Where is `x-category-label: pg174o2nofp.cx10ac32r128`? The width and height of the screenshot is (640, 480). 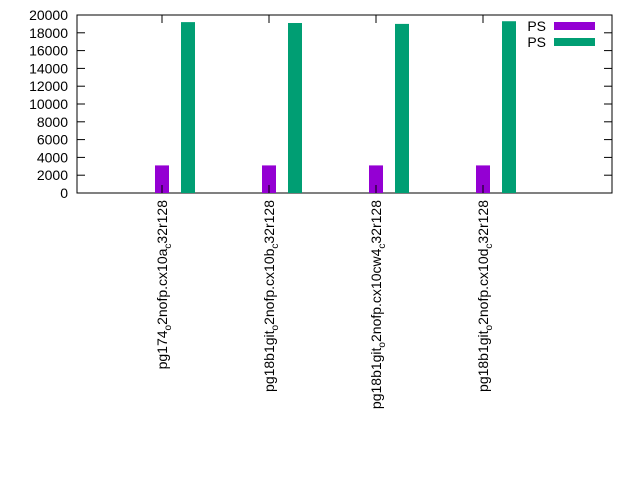 x-category-label: pg174o2nofp.cx10ac32r128 is located at coordinates (164, 285).